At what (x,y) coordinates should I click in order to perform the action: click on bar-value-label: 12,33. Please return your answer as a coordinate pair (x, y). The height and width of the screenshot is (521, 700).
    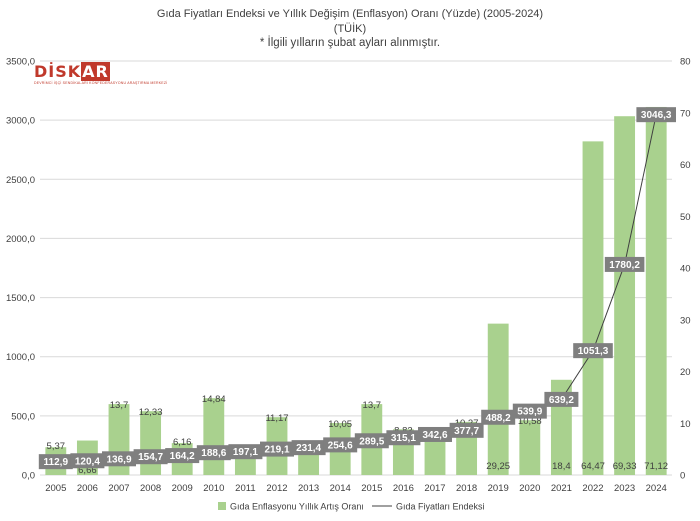
    Looking at the image, I should click on (151, 412).